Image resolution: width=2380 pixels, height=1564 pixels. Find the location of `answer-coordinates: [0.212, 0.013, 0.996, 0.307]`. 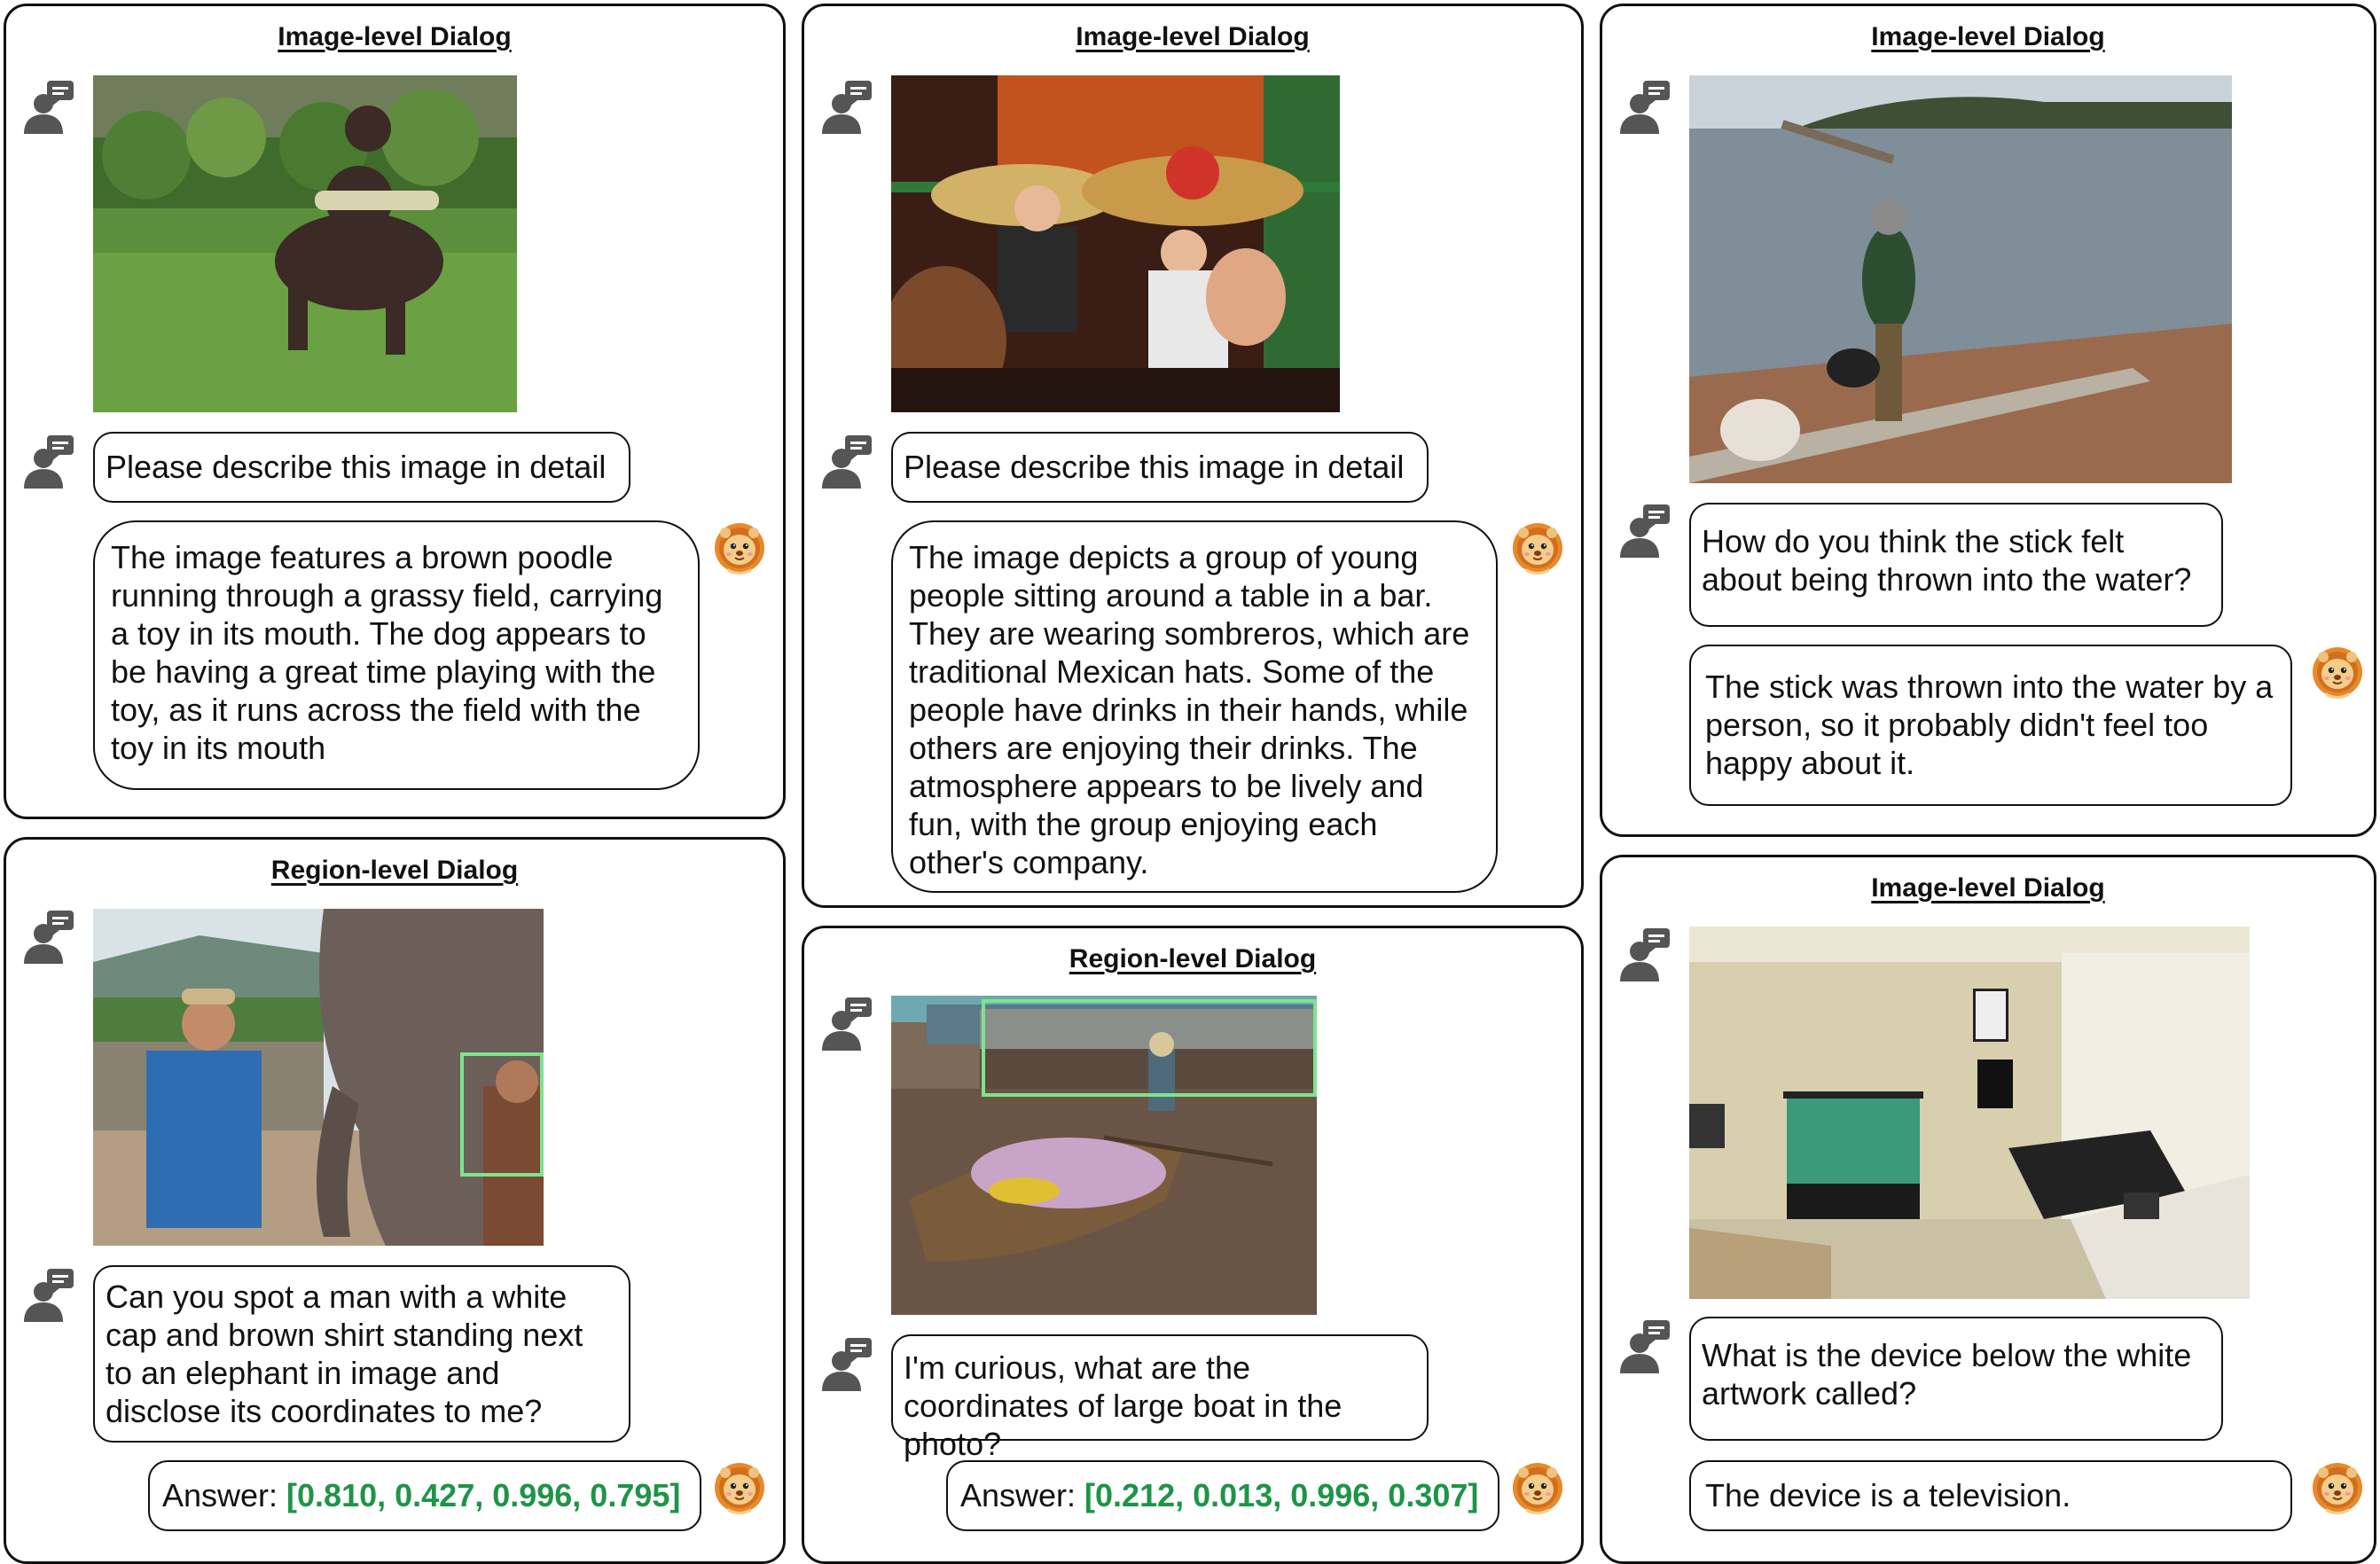

answer-coordinates: [0.212, 0.013, 0.996, 0.307] is located at coordinates (1281, 1495).